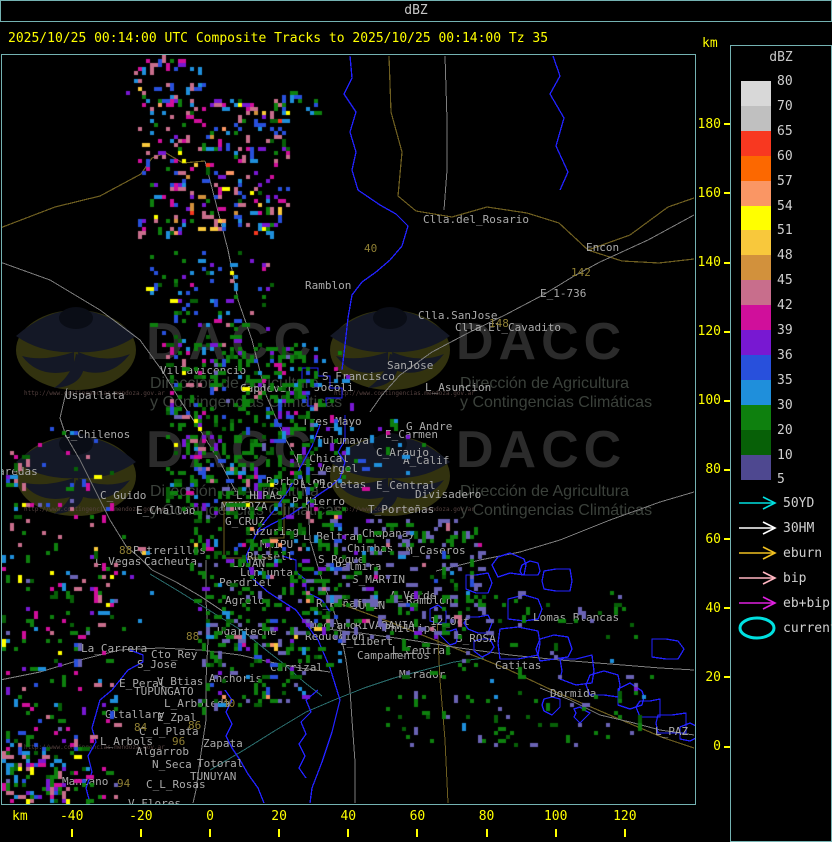 The image size is (832, 842). I want to click on scale-label: 51, so click(785, 231).